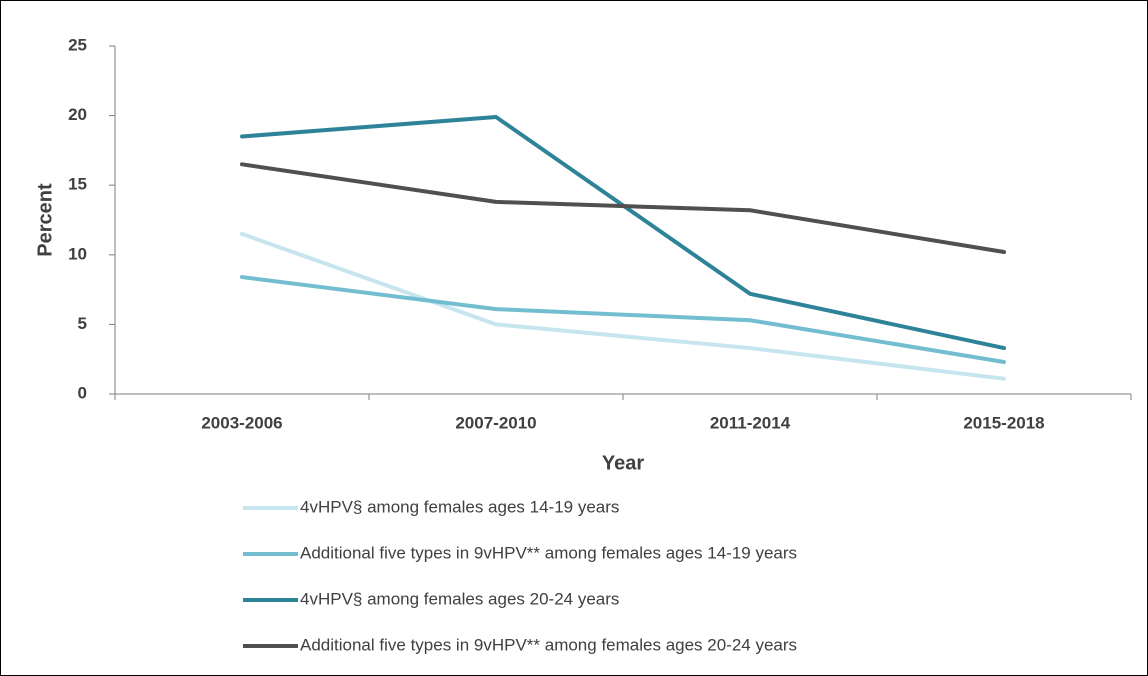 Image resolution: width=1148 pixels, height=676 pixels. I want to click on x-tick-label: 2003-2006, so click(241, 422).